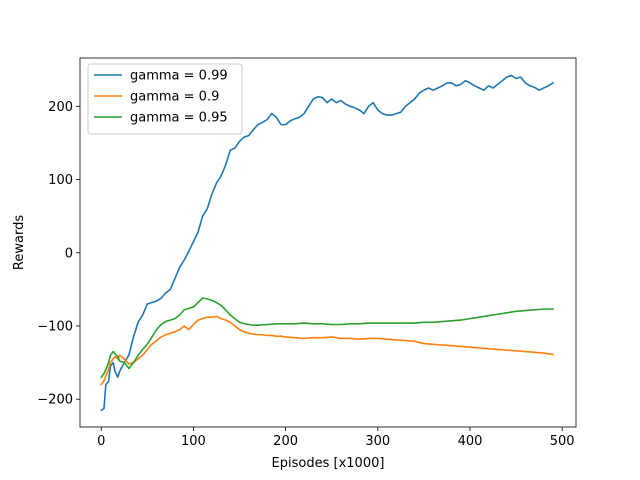 This screenshot has width=640, height=480. I want to click on y-axis-ticks: −200 −100 0 100 200, so click(58, 254).